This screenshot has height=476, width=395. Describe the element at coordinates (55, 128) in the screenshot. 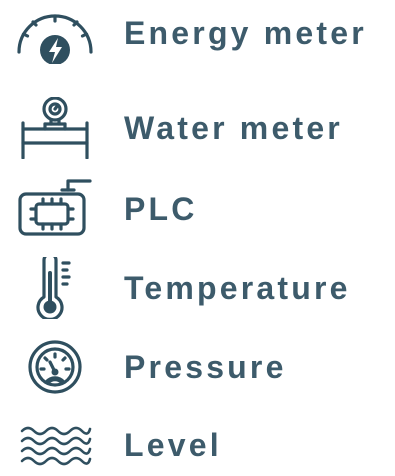

I see `water-meter-icon` at that location.